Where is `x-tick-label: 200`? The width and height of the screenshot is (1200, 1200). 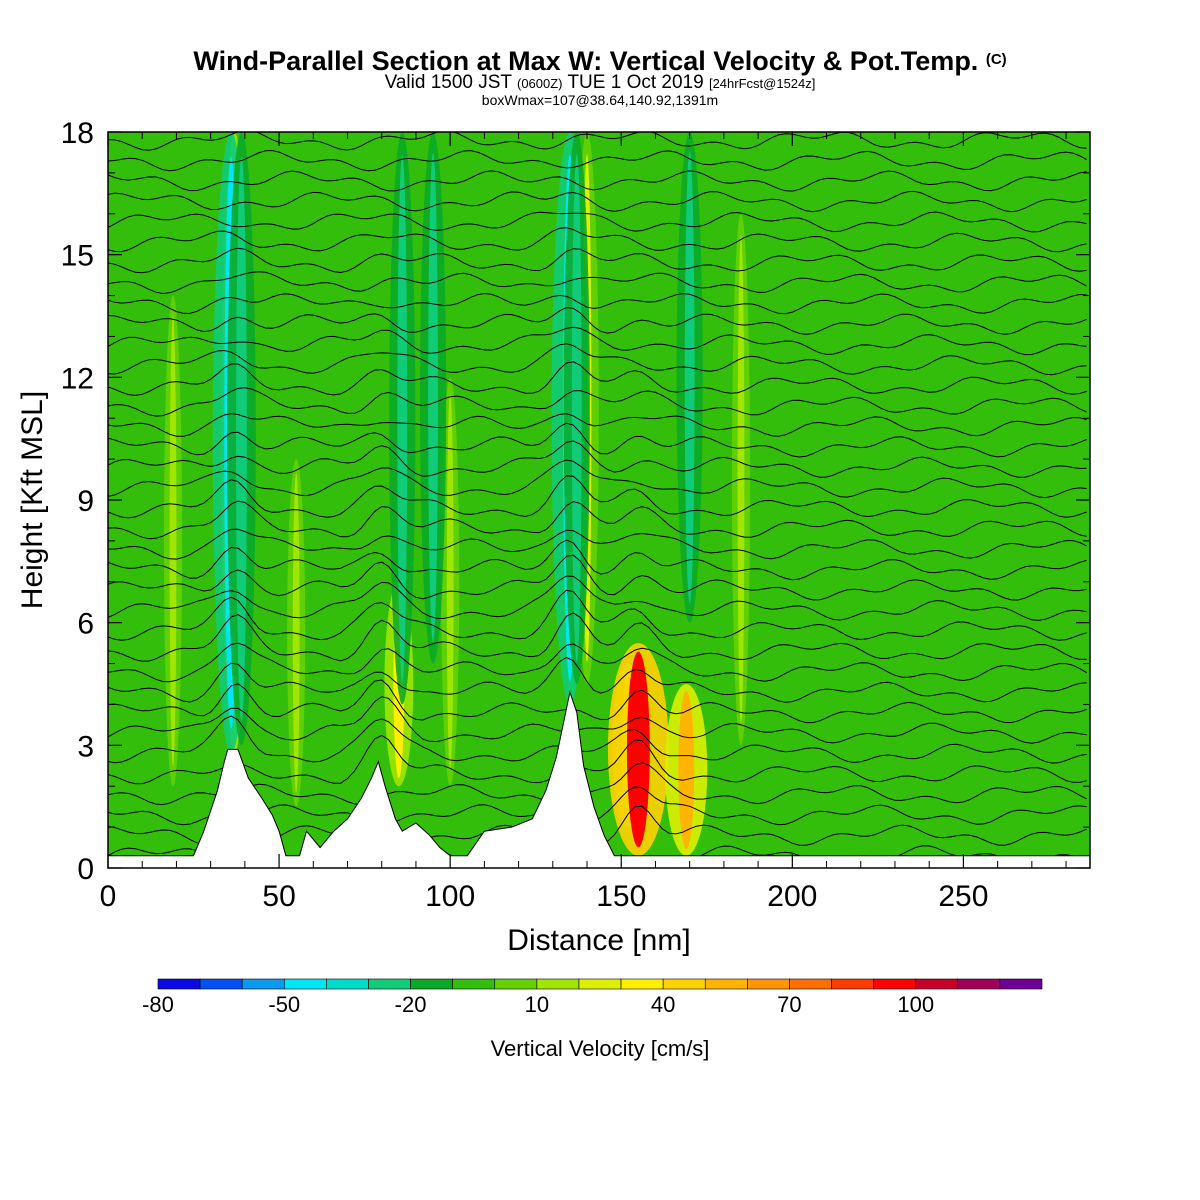 x-tick-label: 200 is located at coordinates (792, 896).